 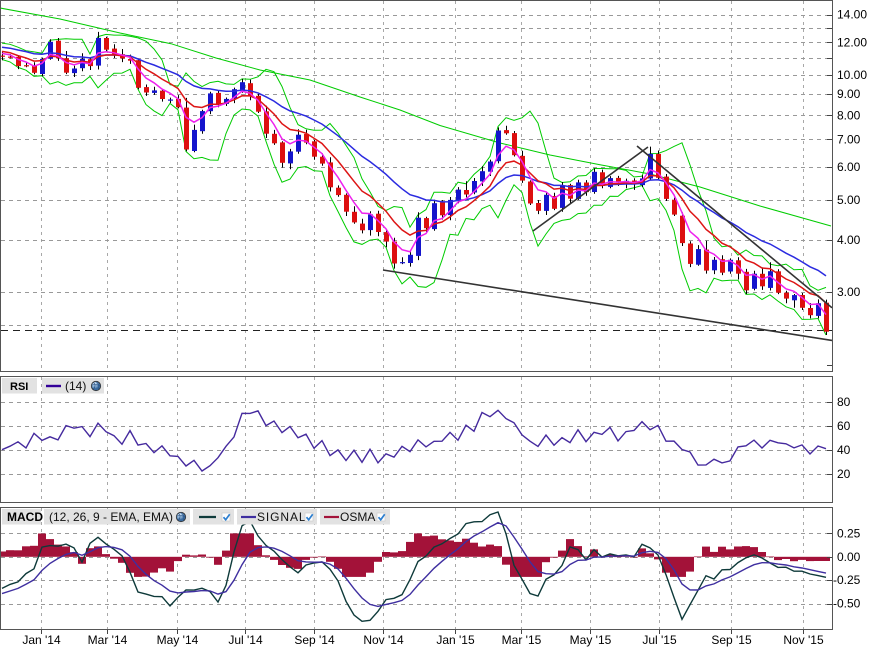 I want to click on svg-text: 4.00, so click(x=849, y=240).